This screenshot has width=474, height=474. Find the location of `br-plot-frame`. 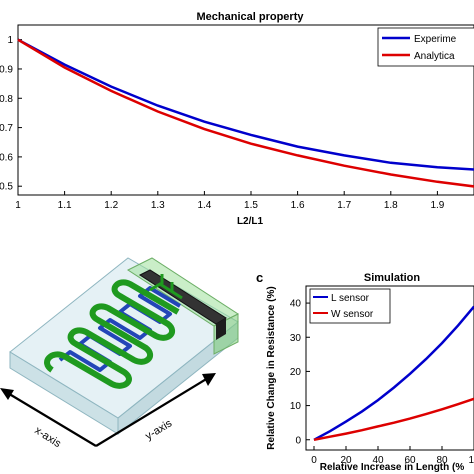

br-plot-frame is located at coordinates (389, 368).